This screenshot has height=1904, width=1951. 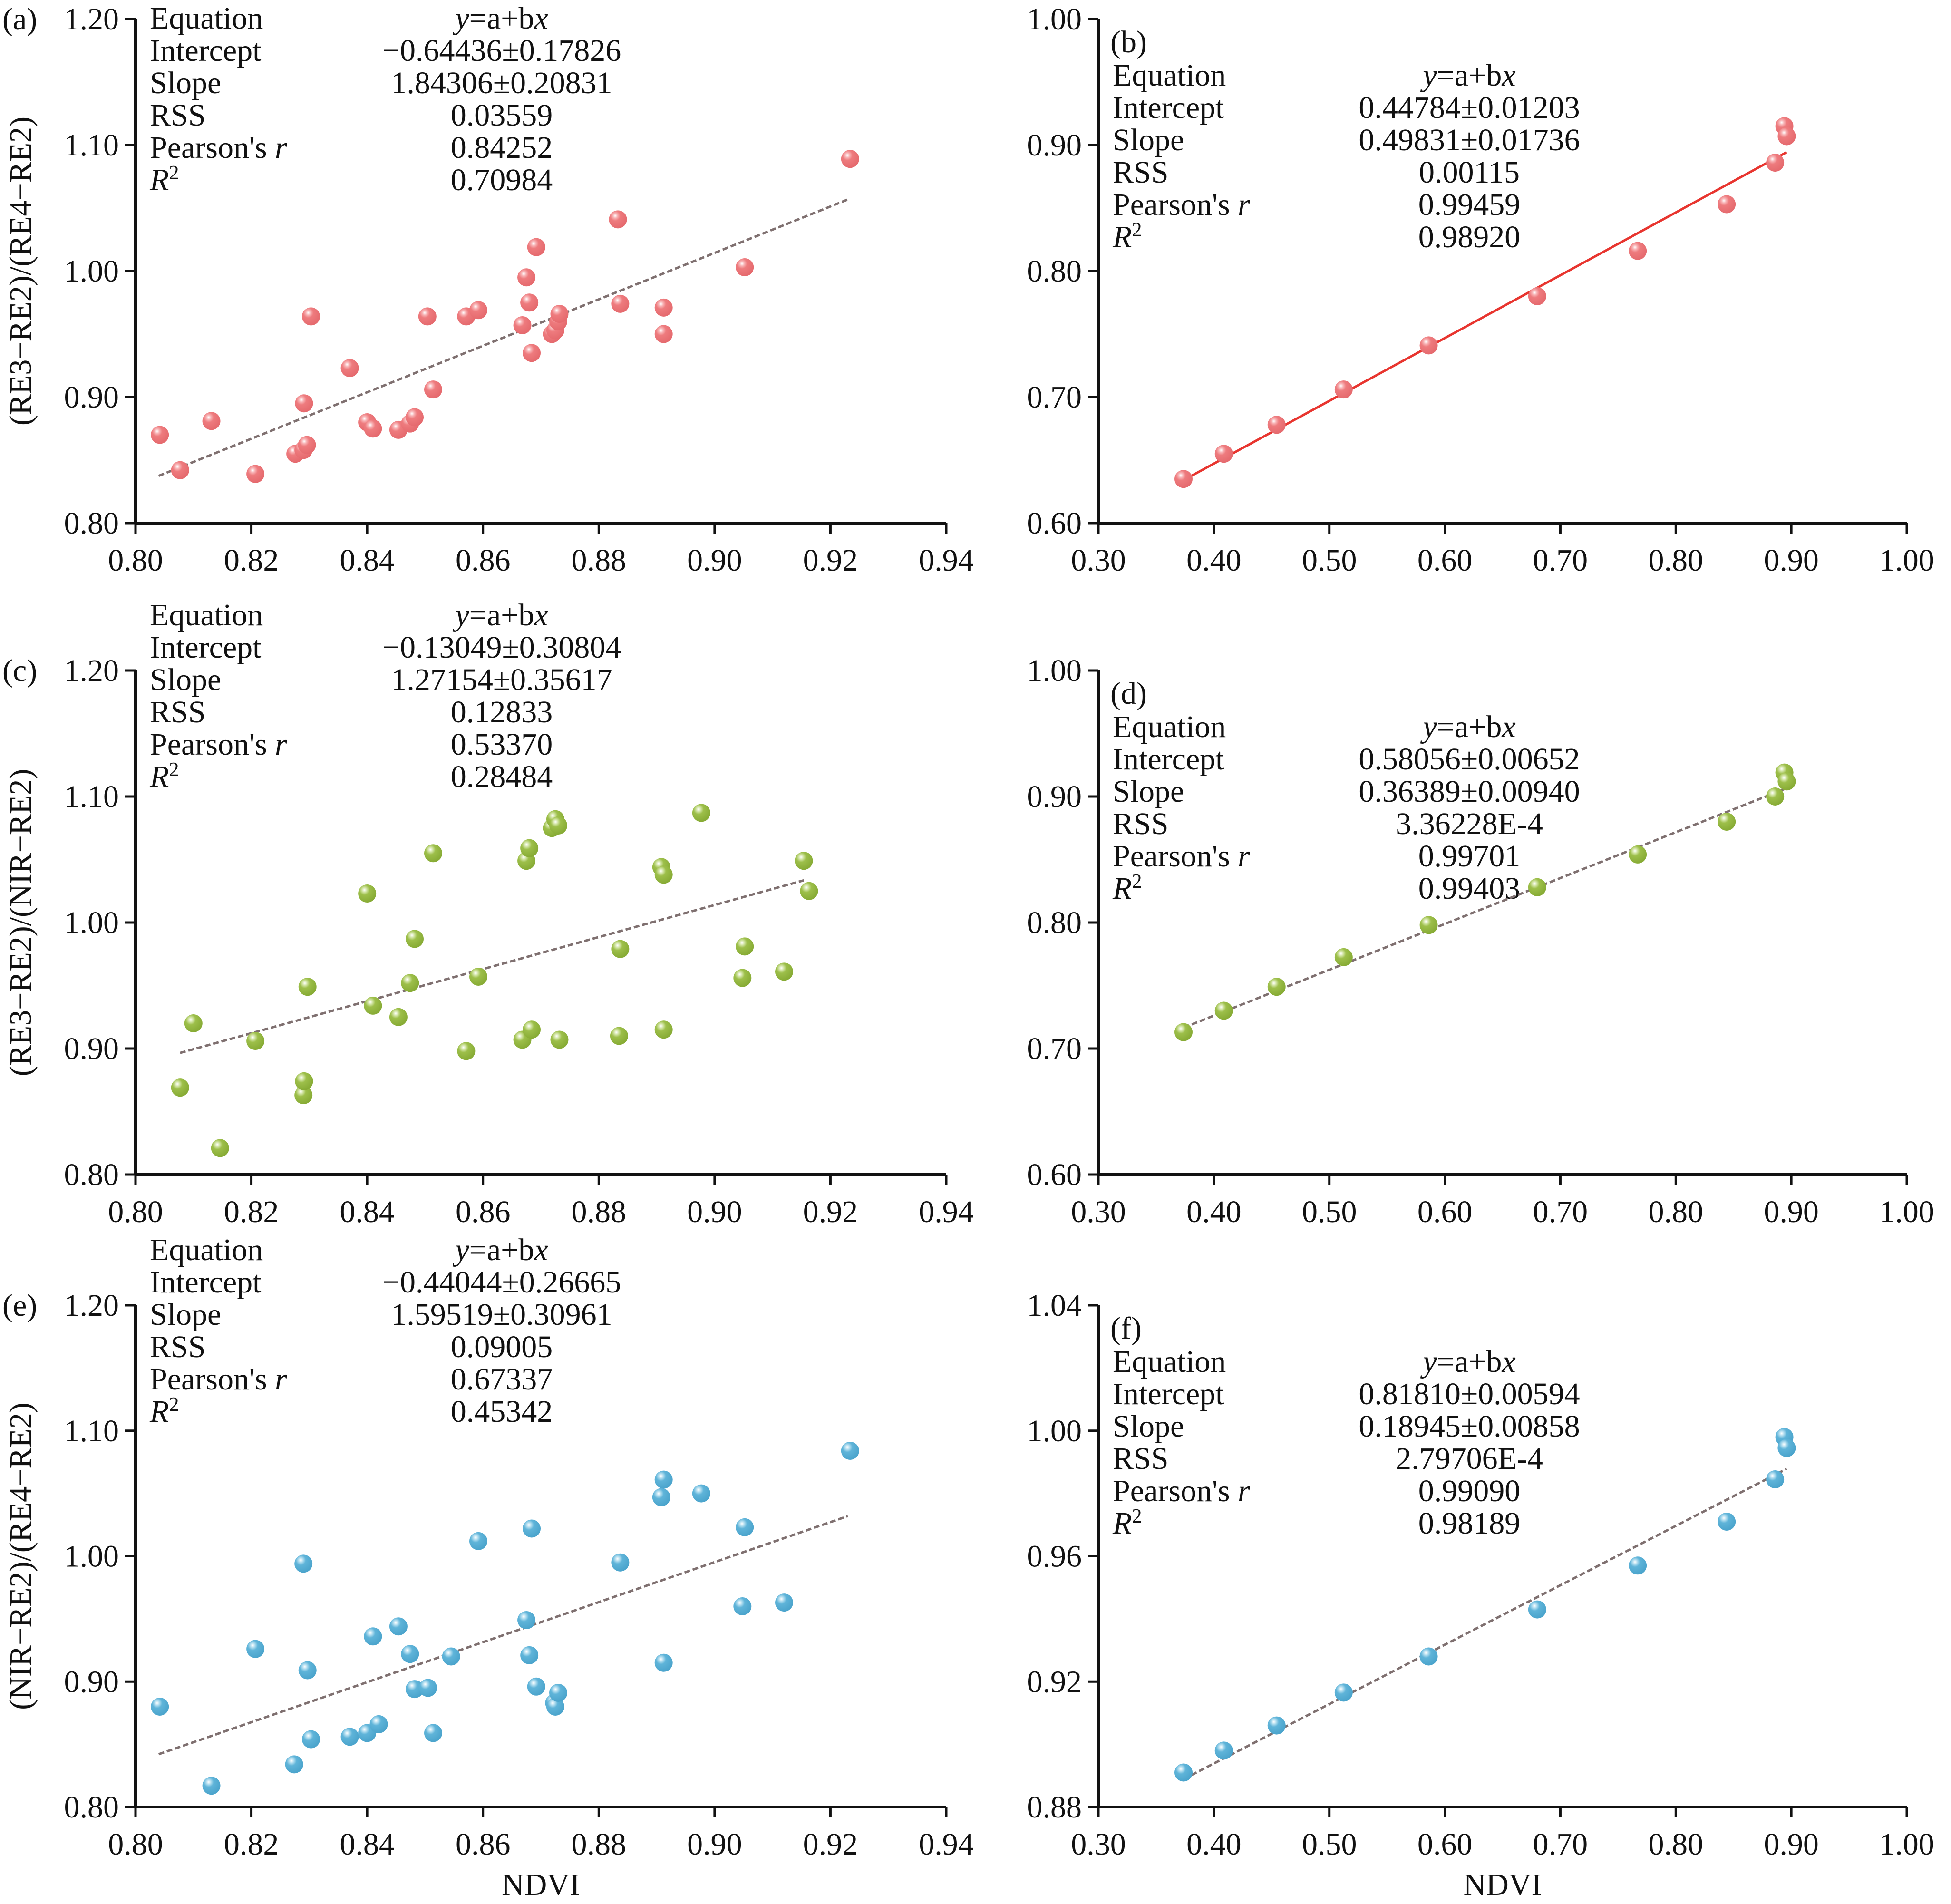 I want to click on y-tick-label: 1.10, so click(x=91, y=1431).